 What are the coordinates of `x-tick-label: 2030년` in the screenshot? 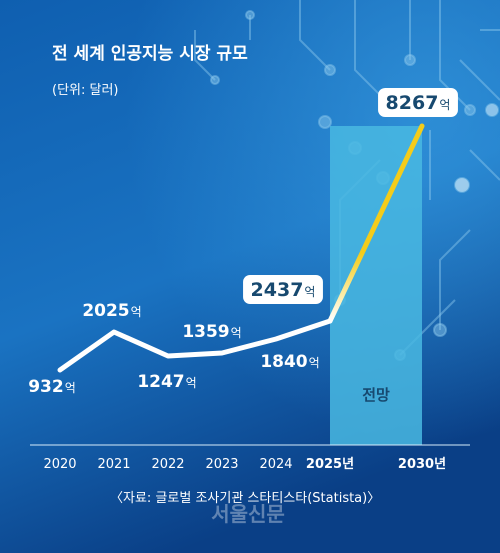 It's located at (422, 464).